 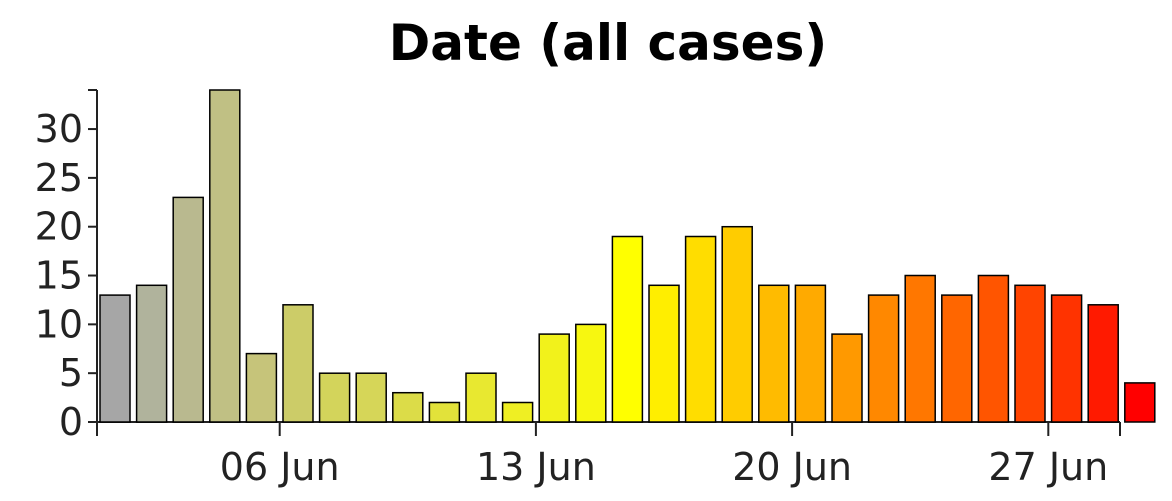 I want to click on chart-title: Date (all cases), so click(x=608, y=43).